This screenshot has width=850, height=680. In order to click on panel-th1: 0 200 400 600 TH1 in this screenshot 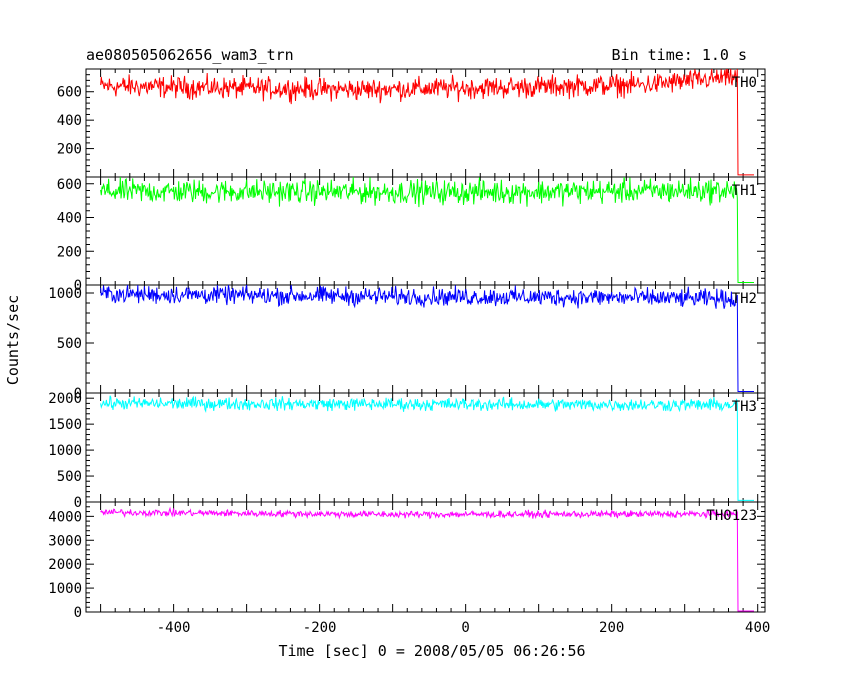, I will do `click(411, 235)`.